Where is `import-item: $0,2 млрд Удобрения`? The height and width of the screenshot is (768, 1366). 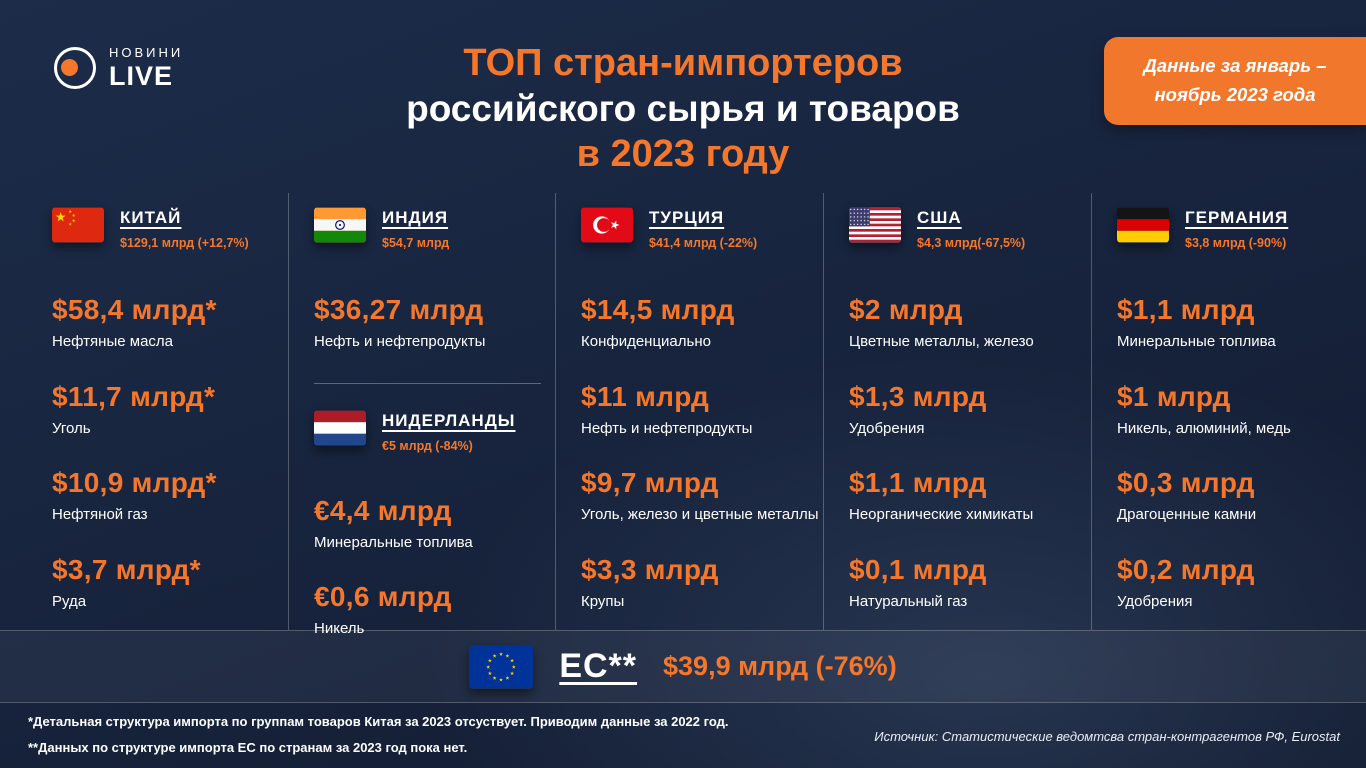
import-item: $0,2 млрд Удобрения is located at coordinates (1233, 583).